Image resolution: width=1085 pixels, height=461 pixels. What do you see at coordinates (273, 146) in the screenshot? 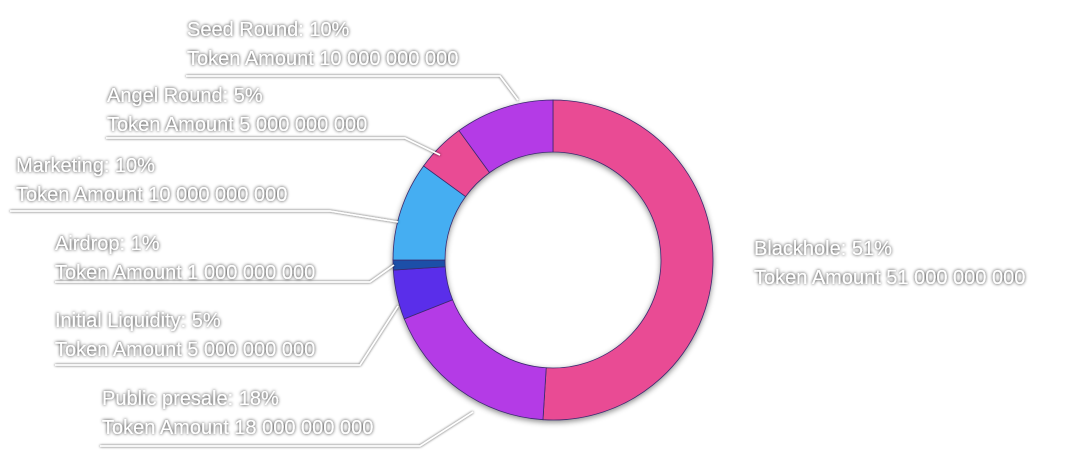
I see `leader-line-angel-round` at bounding box center [273, 146].